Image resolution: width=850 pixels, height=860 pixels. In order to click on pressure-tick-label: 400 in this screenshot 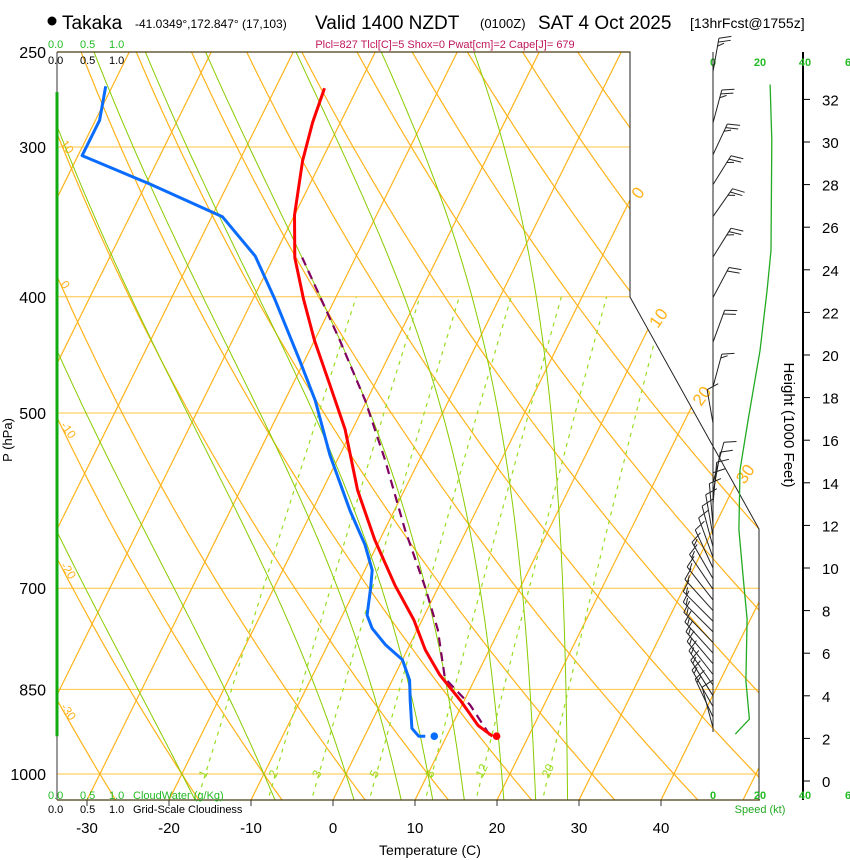, I will do `click(32, 298)`.